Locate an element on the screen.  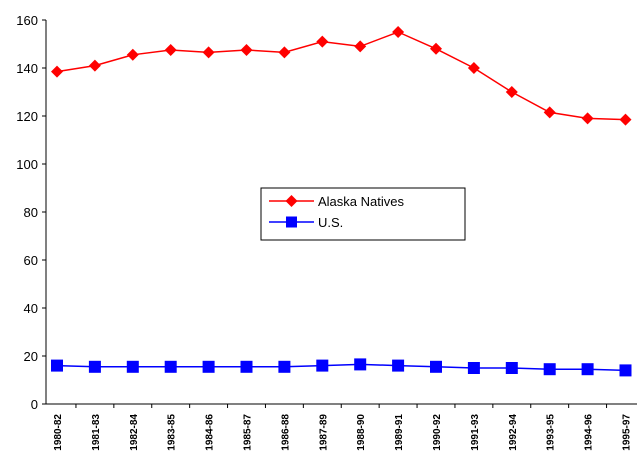
x-tick-label: 1980-82 is located at coordinates (58, 432).